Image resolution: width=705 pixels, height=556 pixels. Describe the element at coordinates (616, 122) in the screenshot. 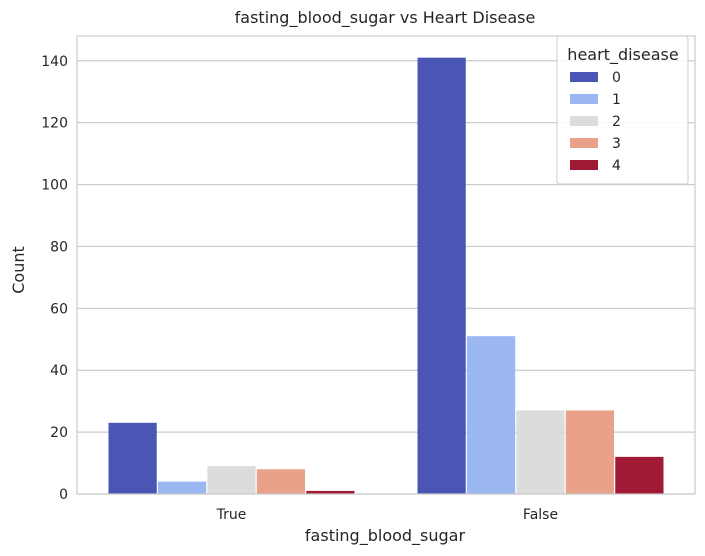

I see `legend-label-2: 2` at that location.